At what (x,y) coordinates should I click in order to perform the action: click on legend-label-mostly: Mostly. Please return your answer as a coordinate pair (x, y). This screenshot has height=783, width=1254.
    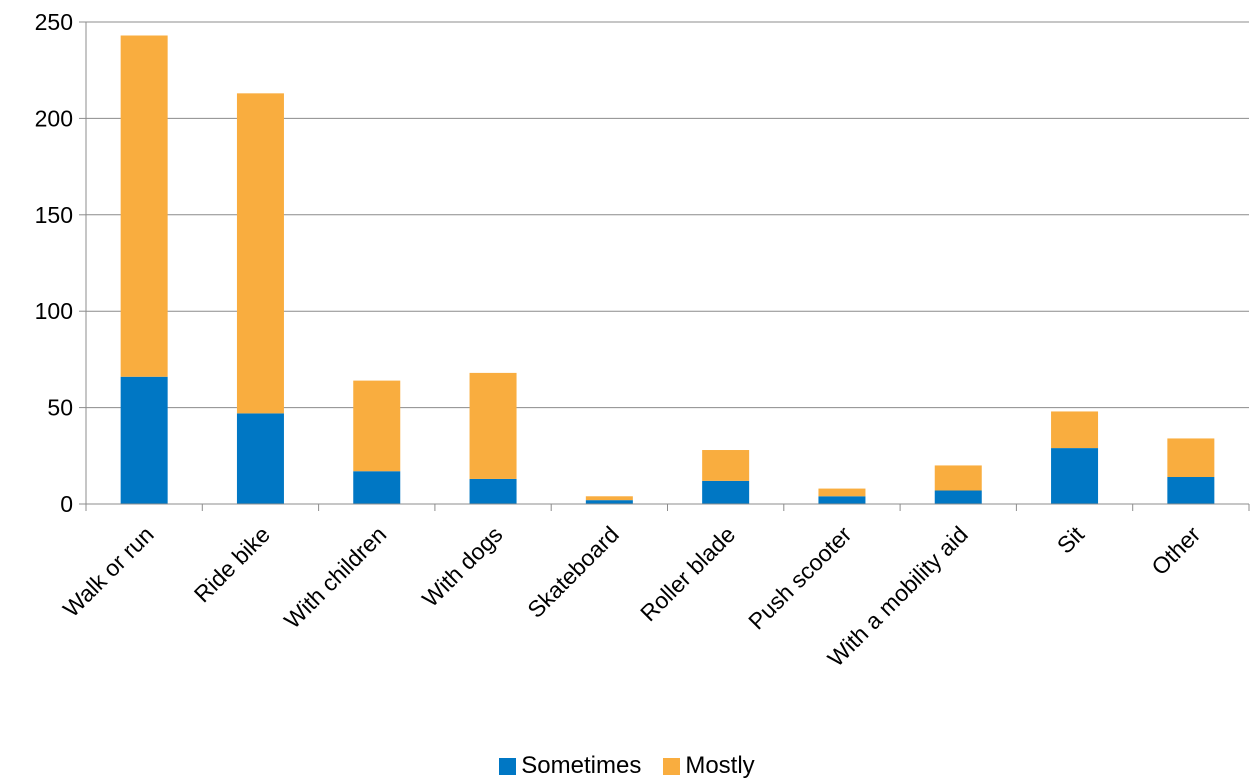
    Looking at the image, I should click on (720, 765).